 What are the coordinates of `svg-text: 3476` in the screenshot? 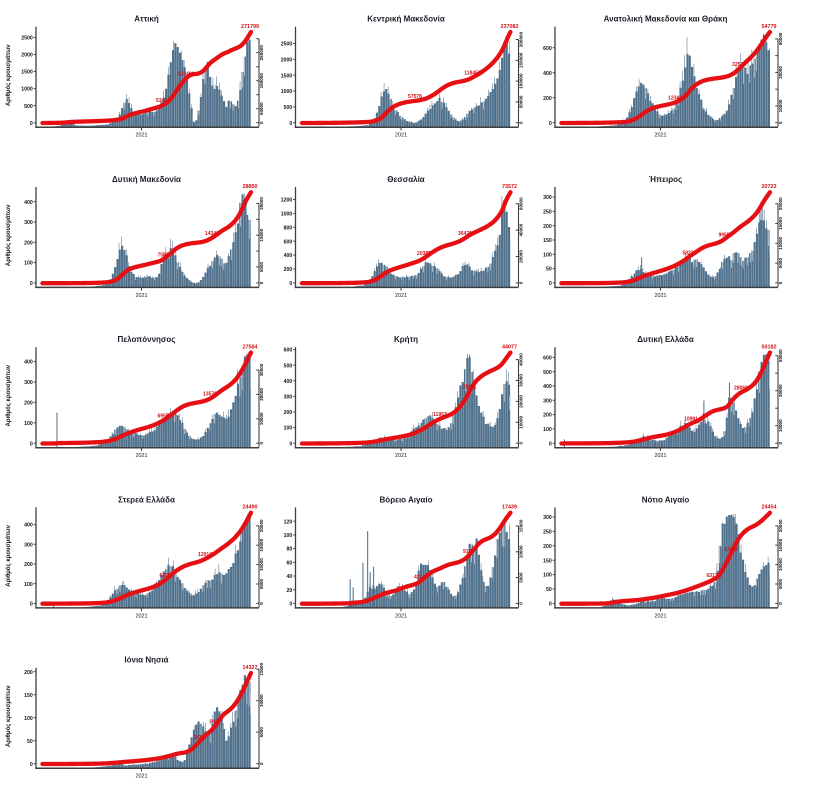 It's located at (198, 738).